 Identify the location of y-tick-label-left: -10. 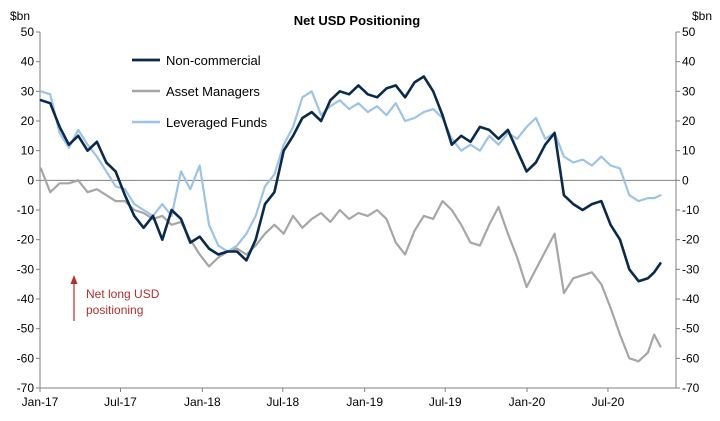
(26, 210).